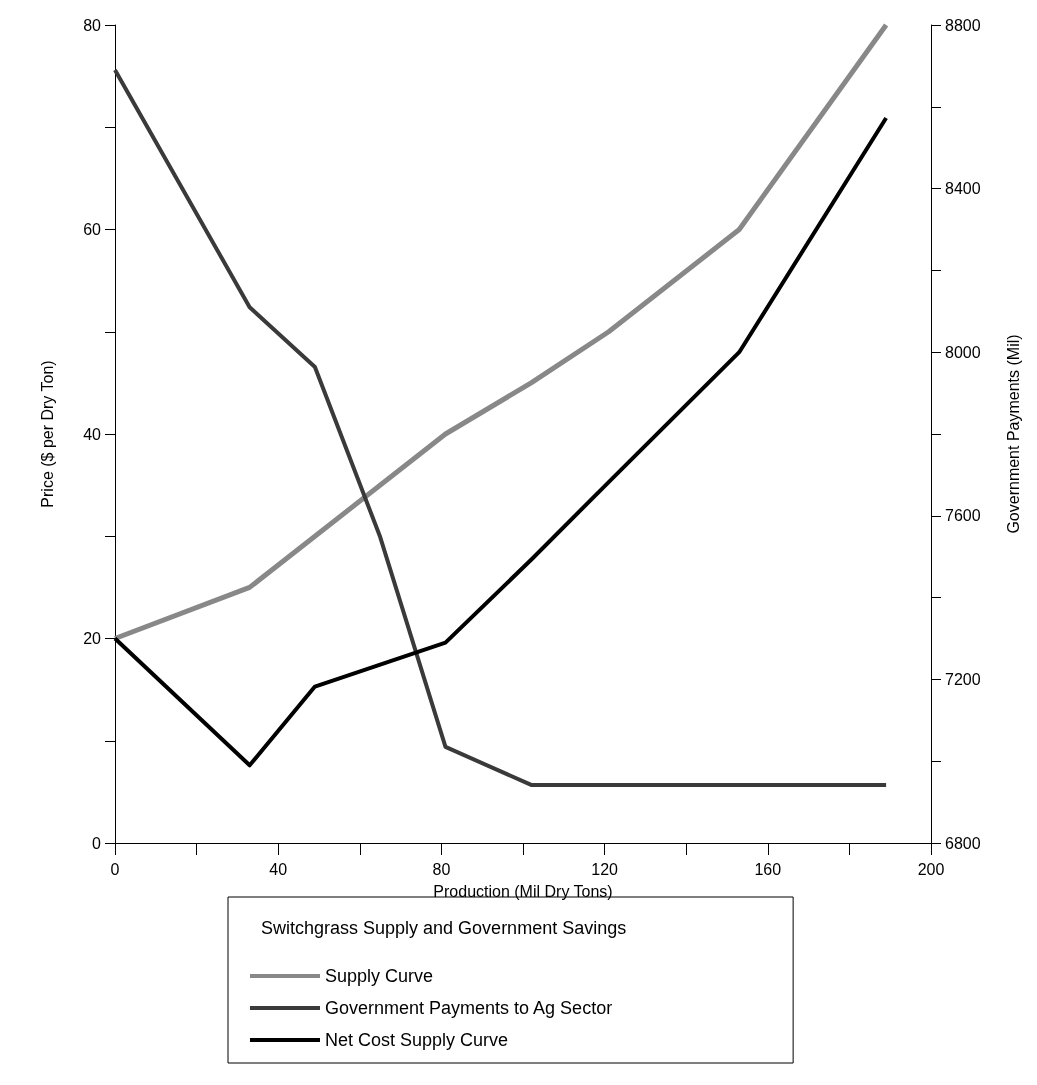 The width and height of the screenshot is (1037, 1085). What do you see at coordinates (92, 638) in the screenshot?
I see `y-tick-label: 20` at bounding box center [92, 638].